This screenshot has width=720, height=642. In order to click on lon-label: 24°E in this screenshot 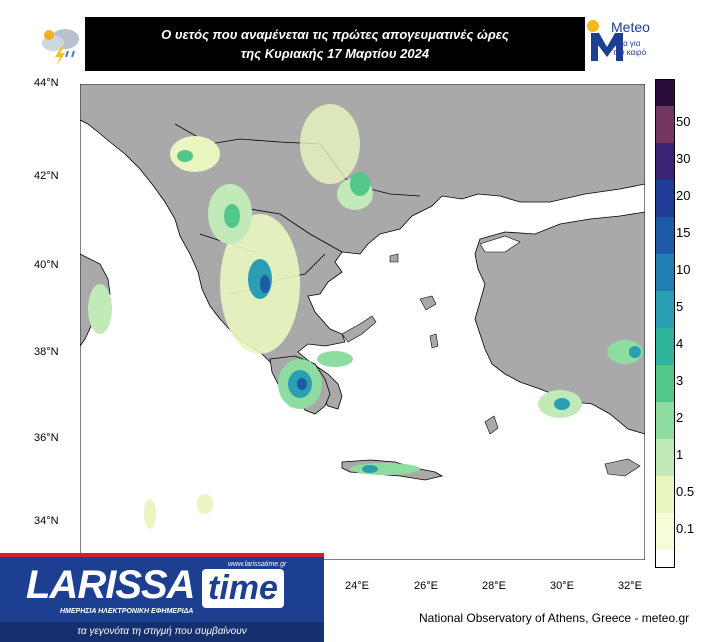, I will do `click(357, 586)`.